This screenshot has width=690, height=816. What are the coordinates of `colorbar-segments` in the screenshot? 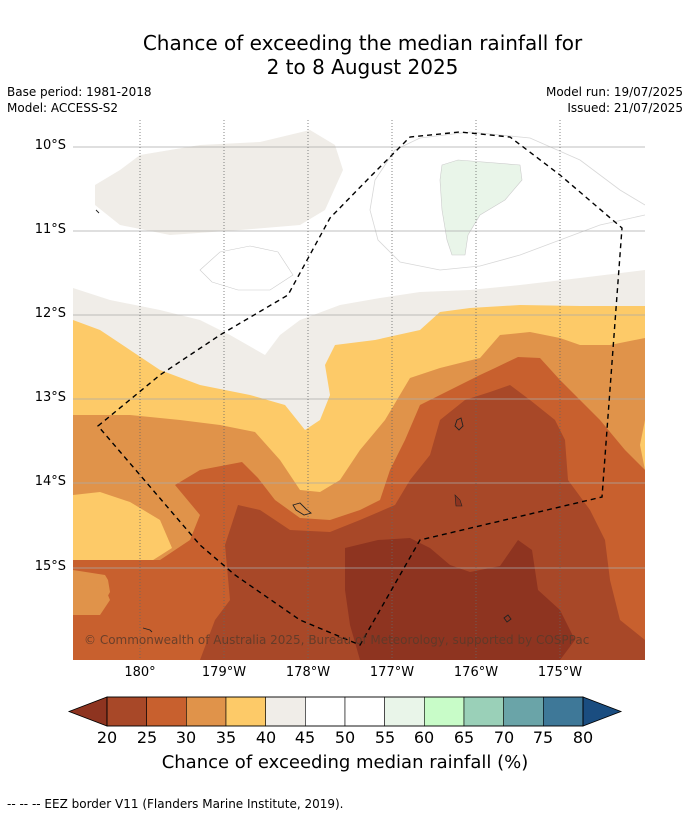 It's located at (345, 711).